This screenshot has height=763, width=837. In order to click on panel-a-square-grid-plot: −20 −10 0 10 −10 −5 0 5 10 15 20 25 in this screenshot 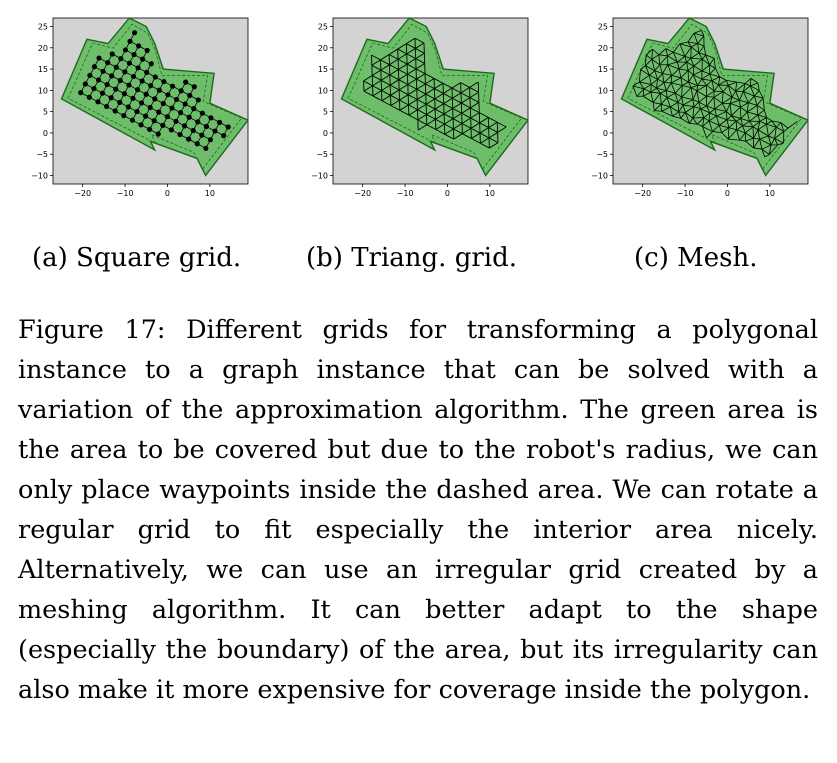, I will do `click(140, 107)`.